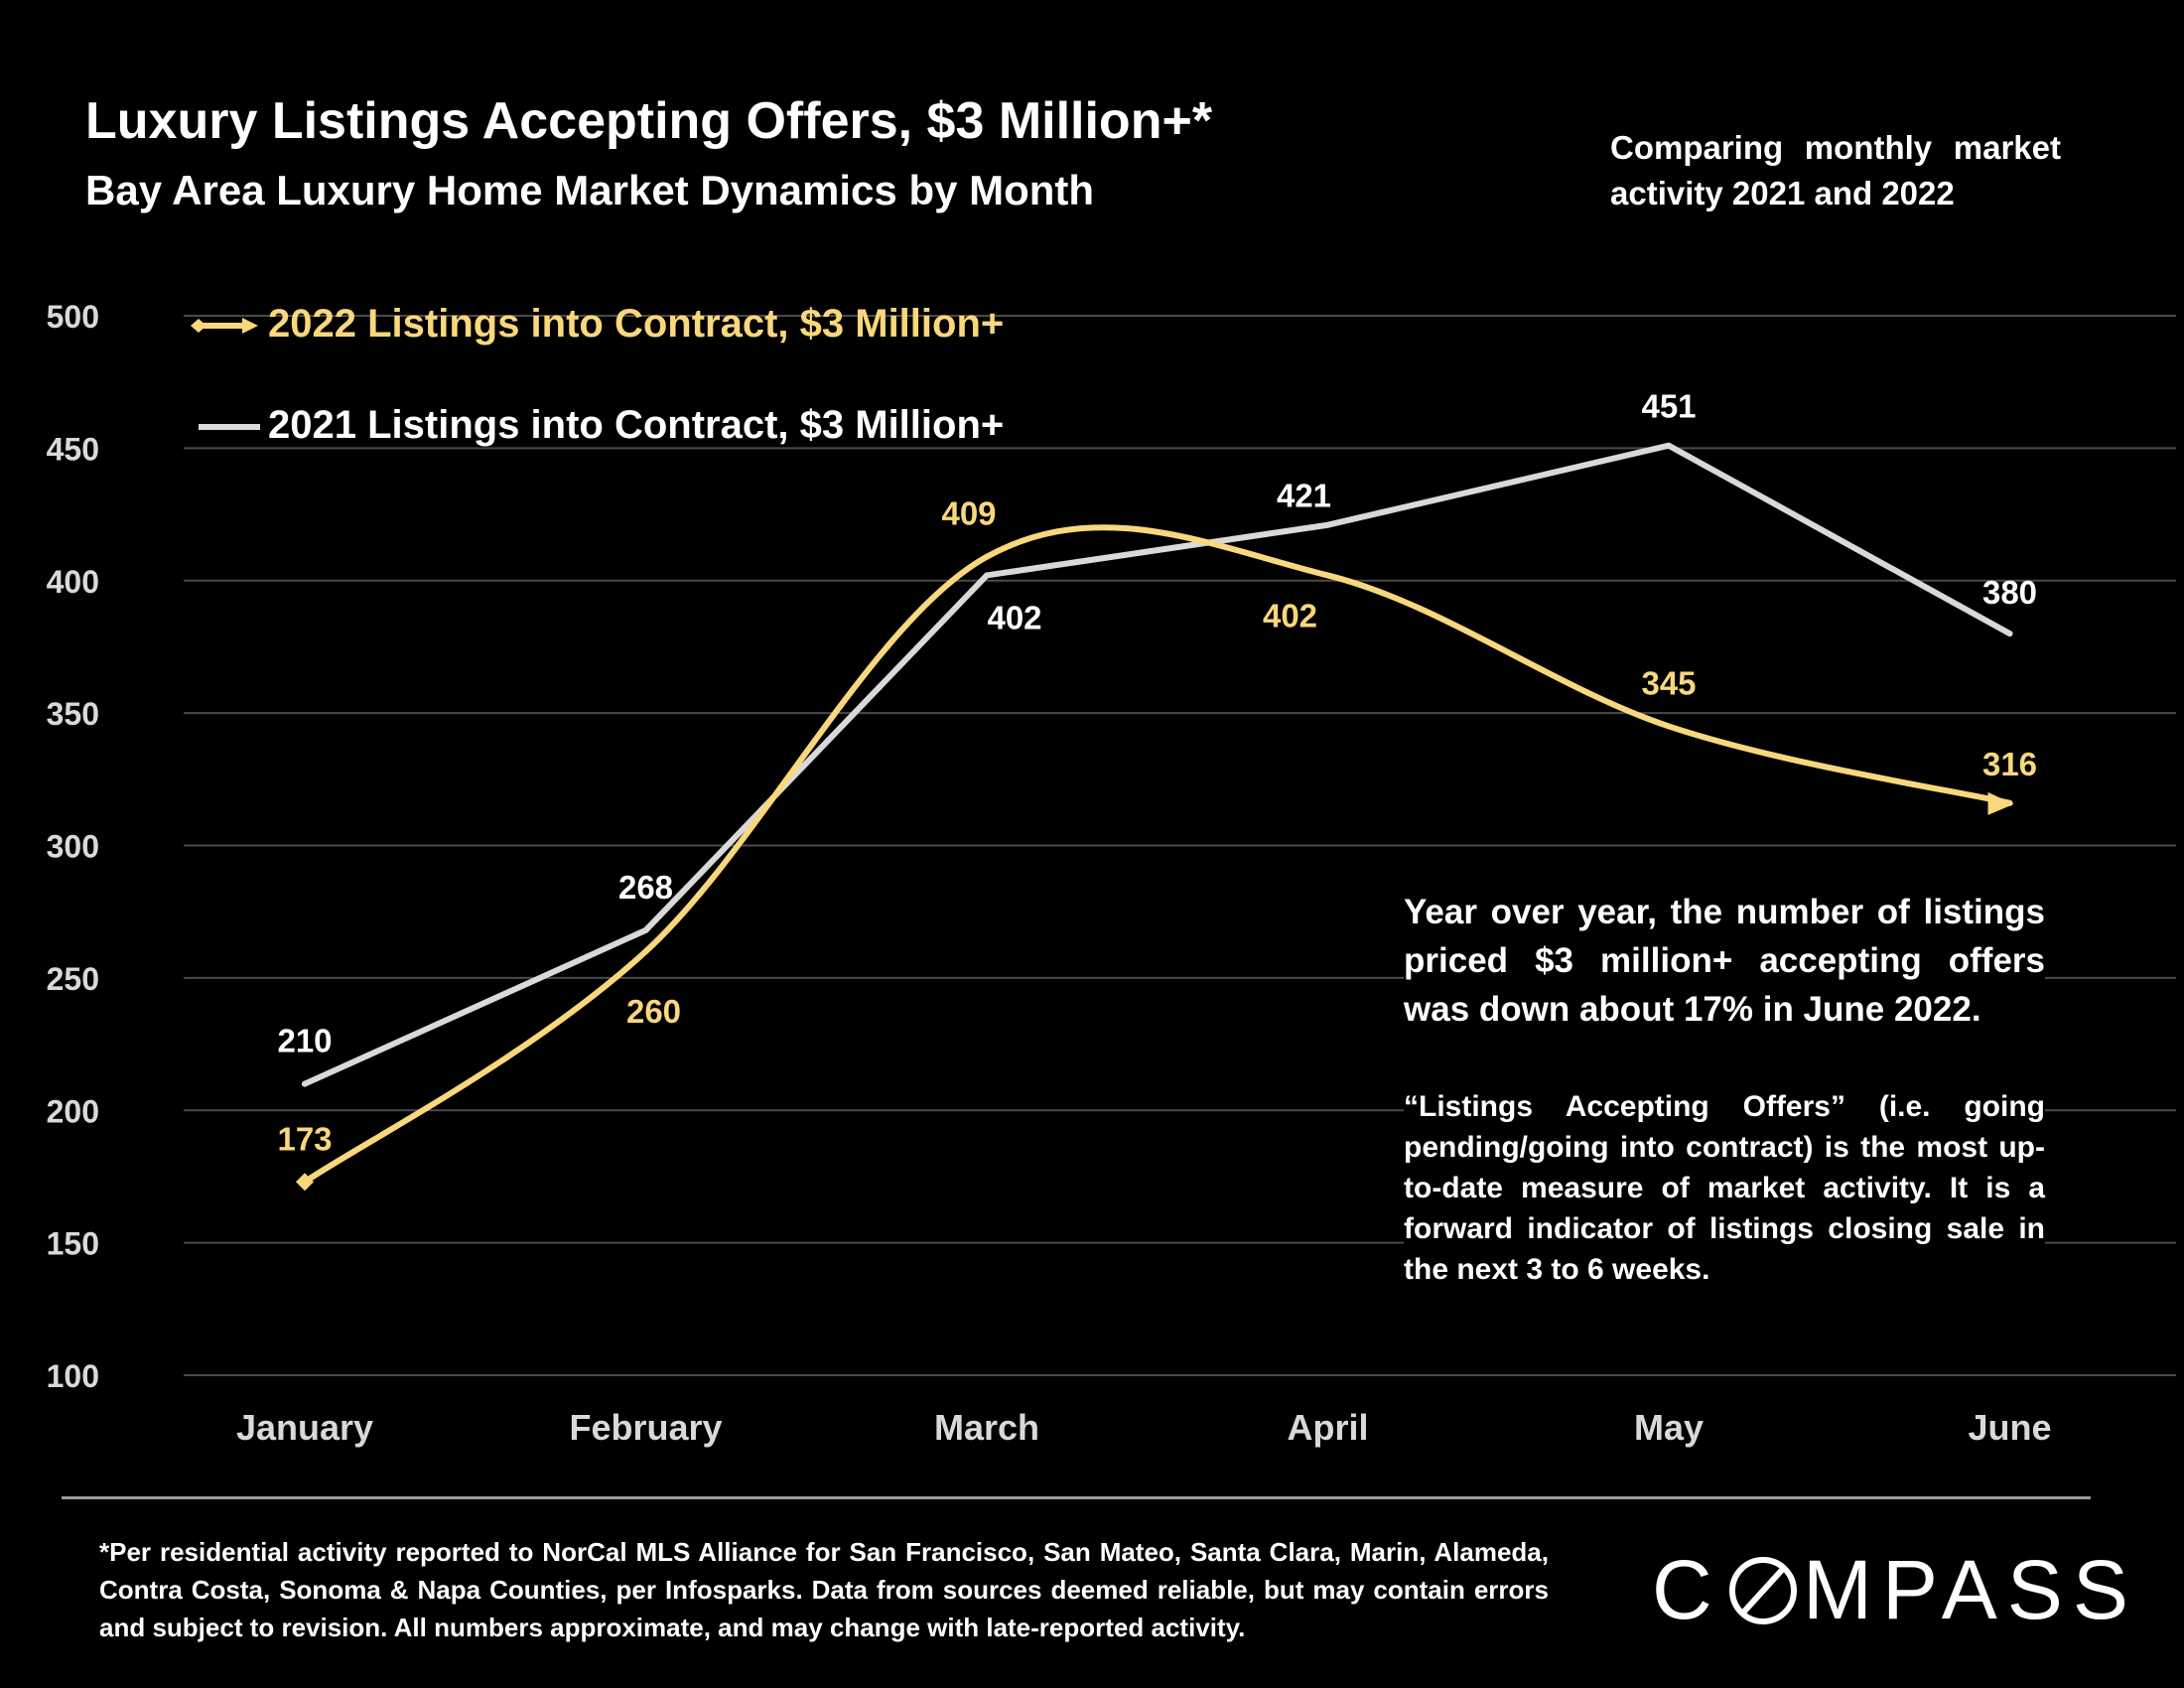 This screenshot has height=1688, width=2184. What do you see at coordinates (645, 1427) in the screenshot?
I see `x-tick-label-february: February` at bounding box center [645, 1427].